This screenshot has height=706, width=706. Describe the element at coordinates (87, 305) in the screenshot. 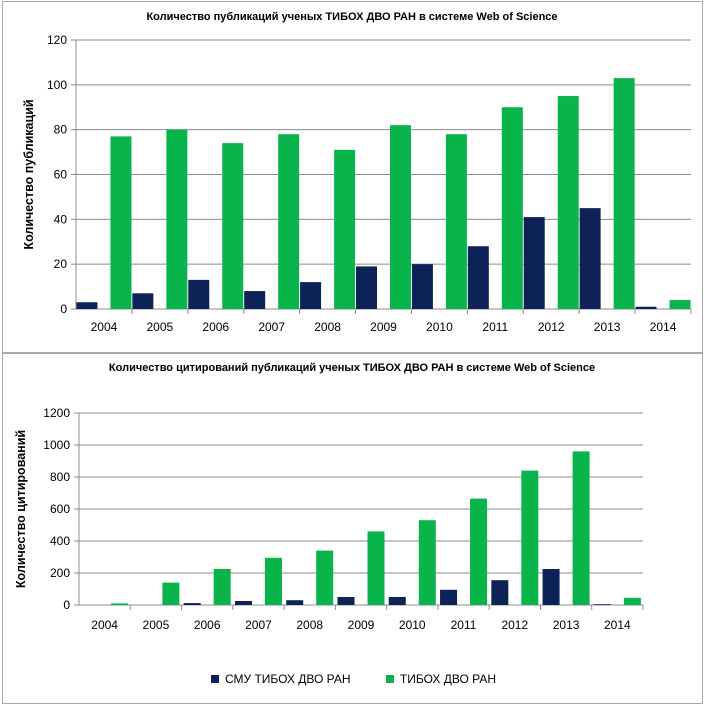

I see `bar-smu-2004` at that location.